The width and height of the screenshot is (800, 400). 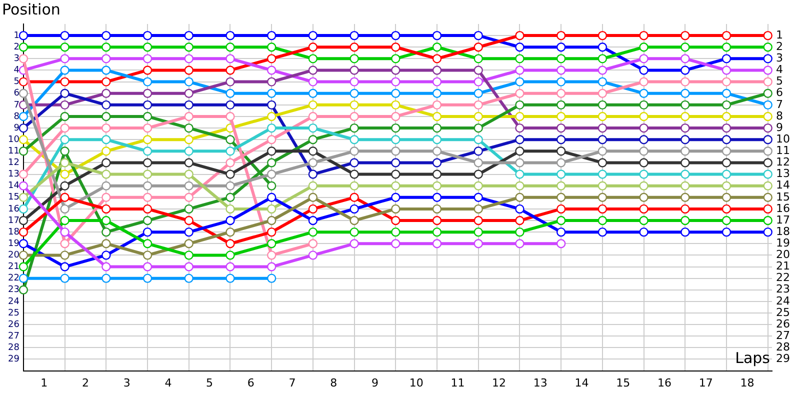 I want to click on y-tick-label: 22, so click(x=14, y=279).